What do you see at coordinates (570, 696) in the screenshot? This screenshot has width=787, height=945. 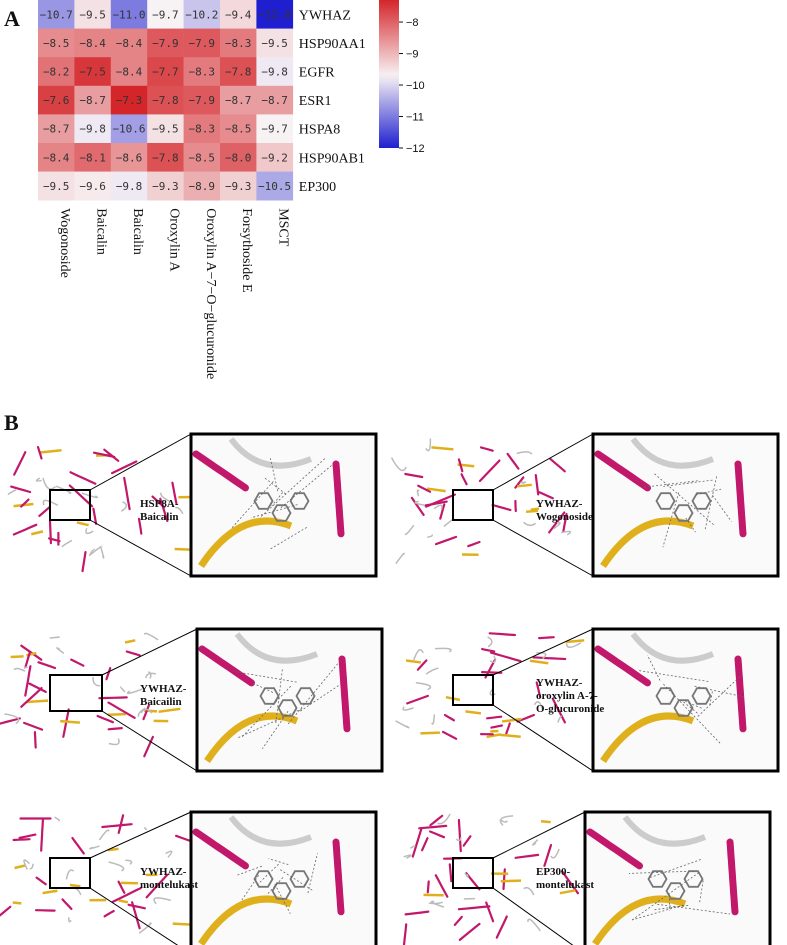 I see `complex-label: YWHAZ-oroxylin A-7-O-glucuronide` at bounding box center [570, 696].